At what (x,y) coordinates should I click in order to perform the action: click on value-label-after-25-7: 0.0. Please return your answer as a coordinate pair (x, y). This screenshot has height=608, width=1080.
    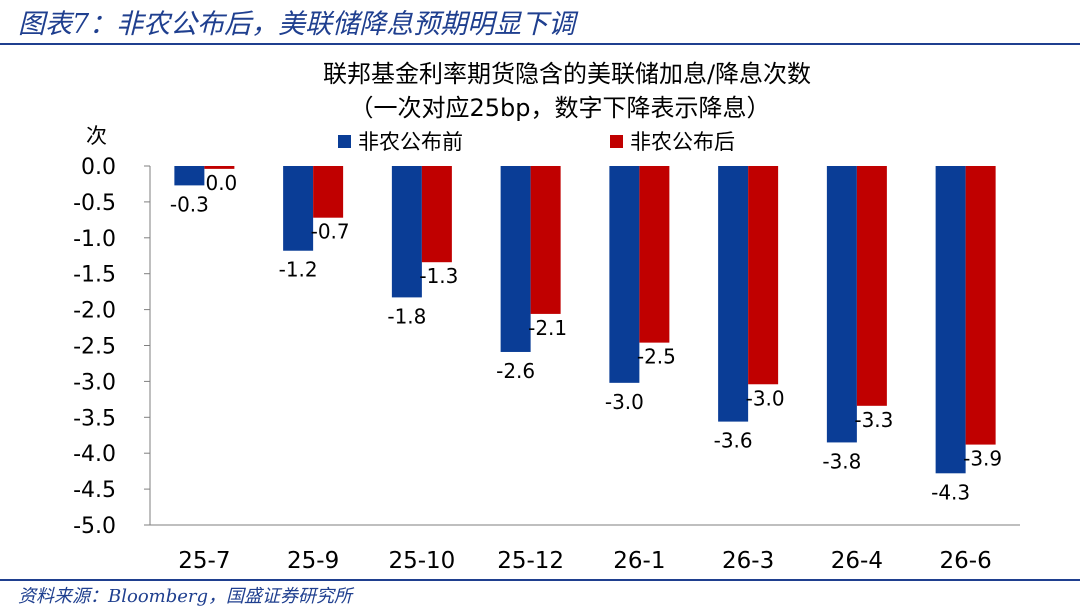
    Looking at the image, I should click on (221, 183).